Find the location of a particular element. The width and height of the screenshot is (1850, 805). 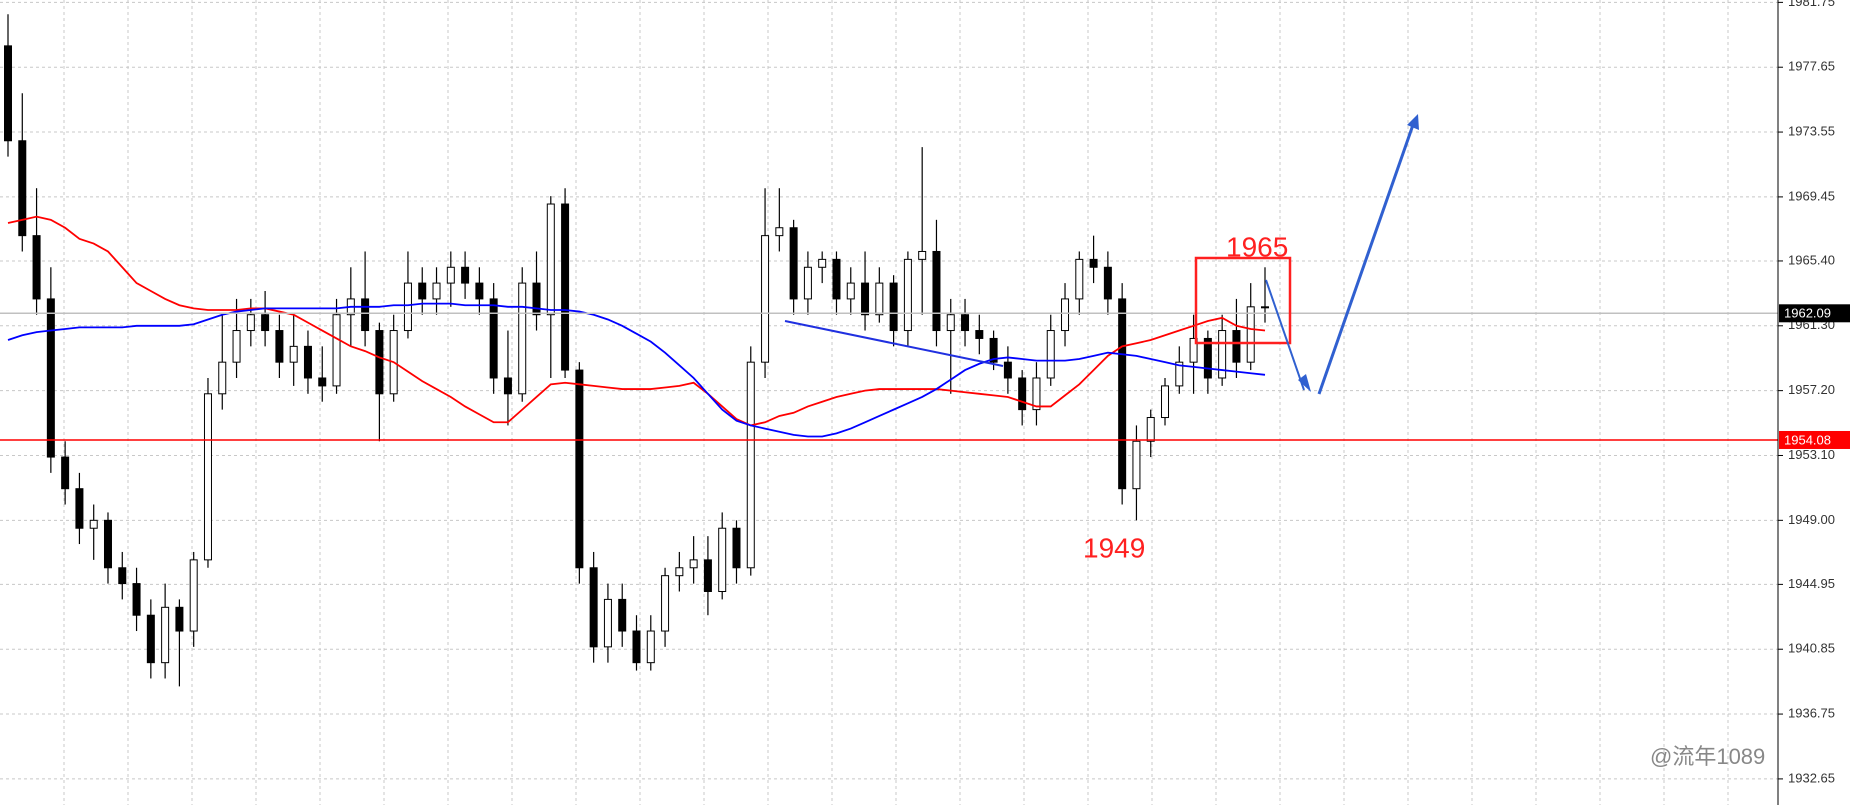

y-tick-label: 1973.55 is located at coordinates (1811, 130).